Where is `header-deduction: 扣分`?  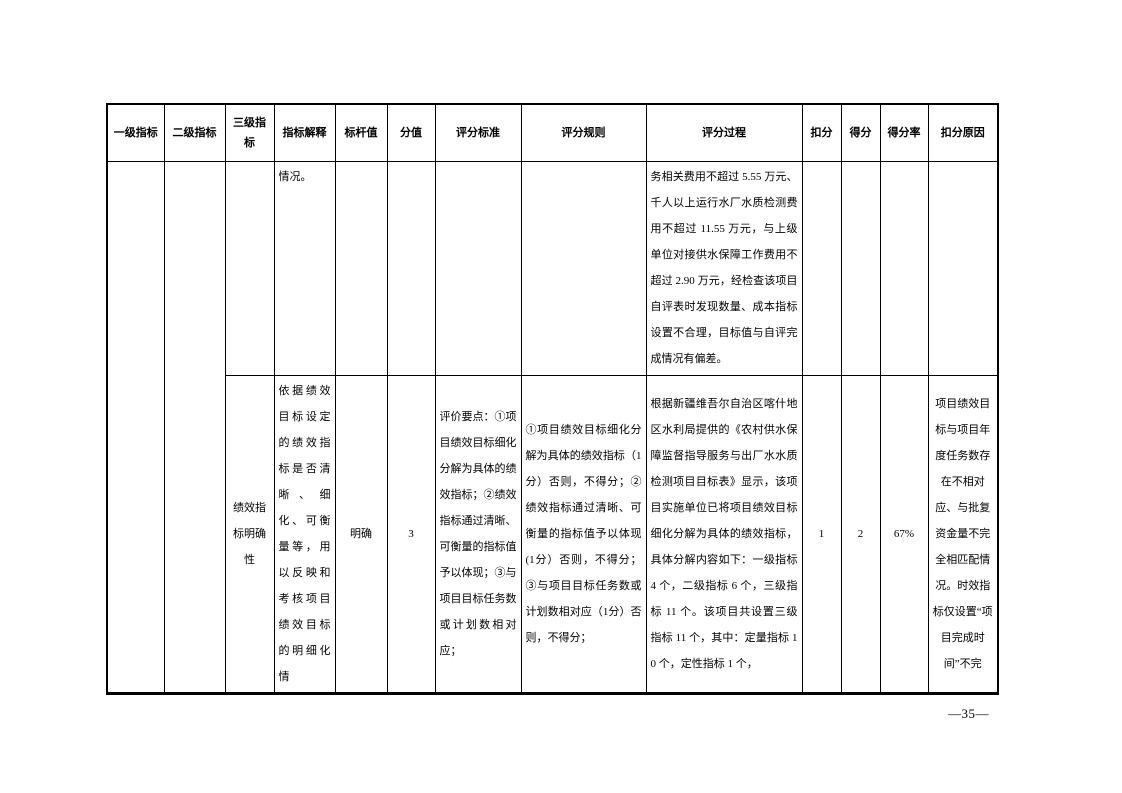
header-deduction: 扣分 is located at coordinates (821, 132).